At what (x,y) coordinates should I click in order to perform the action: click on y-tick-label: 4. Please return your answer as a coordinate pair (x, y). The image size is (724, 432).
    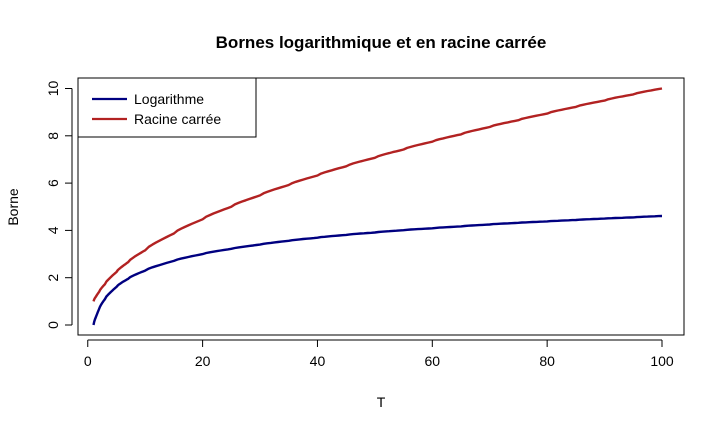
    Looking at the image, I should click on (53, 230).